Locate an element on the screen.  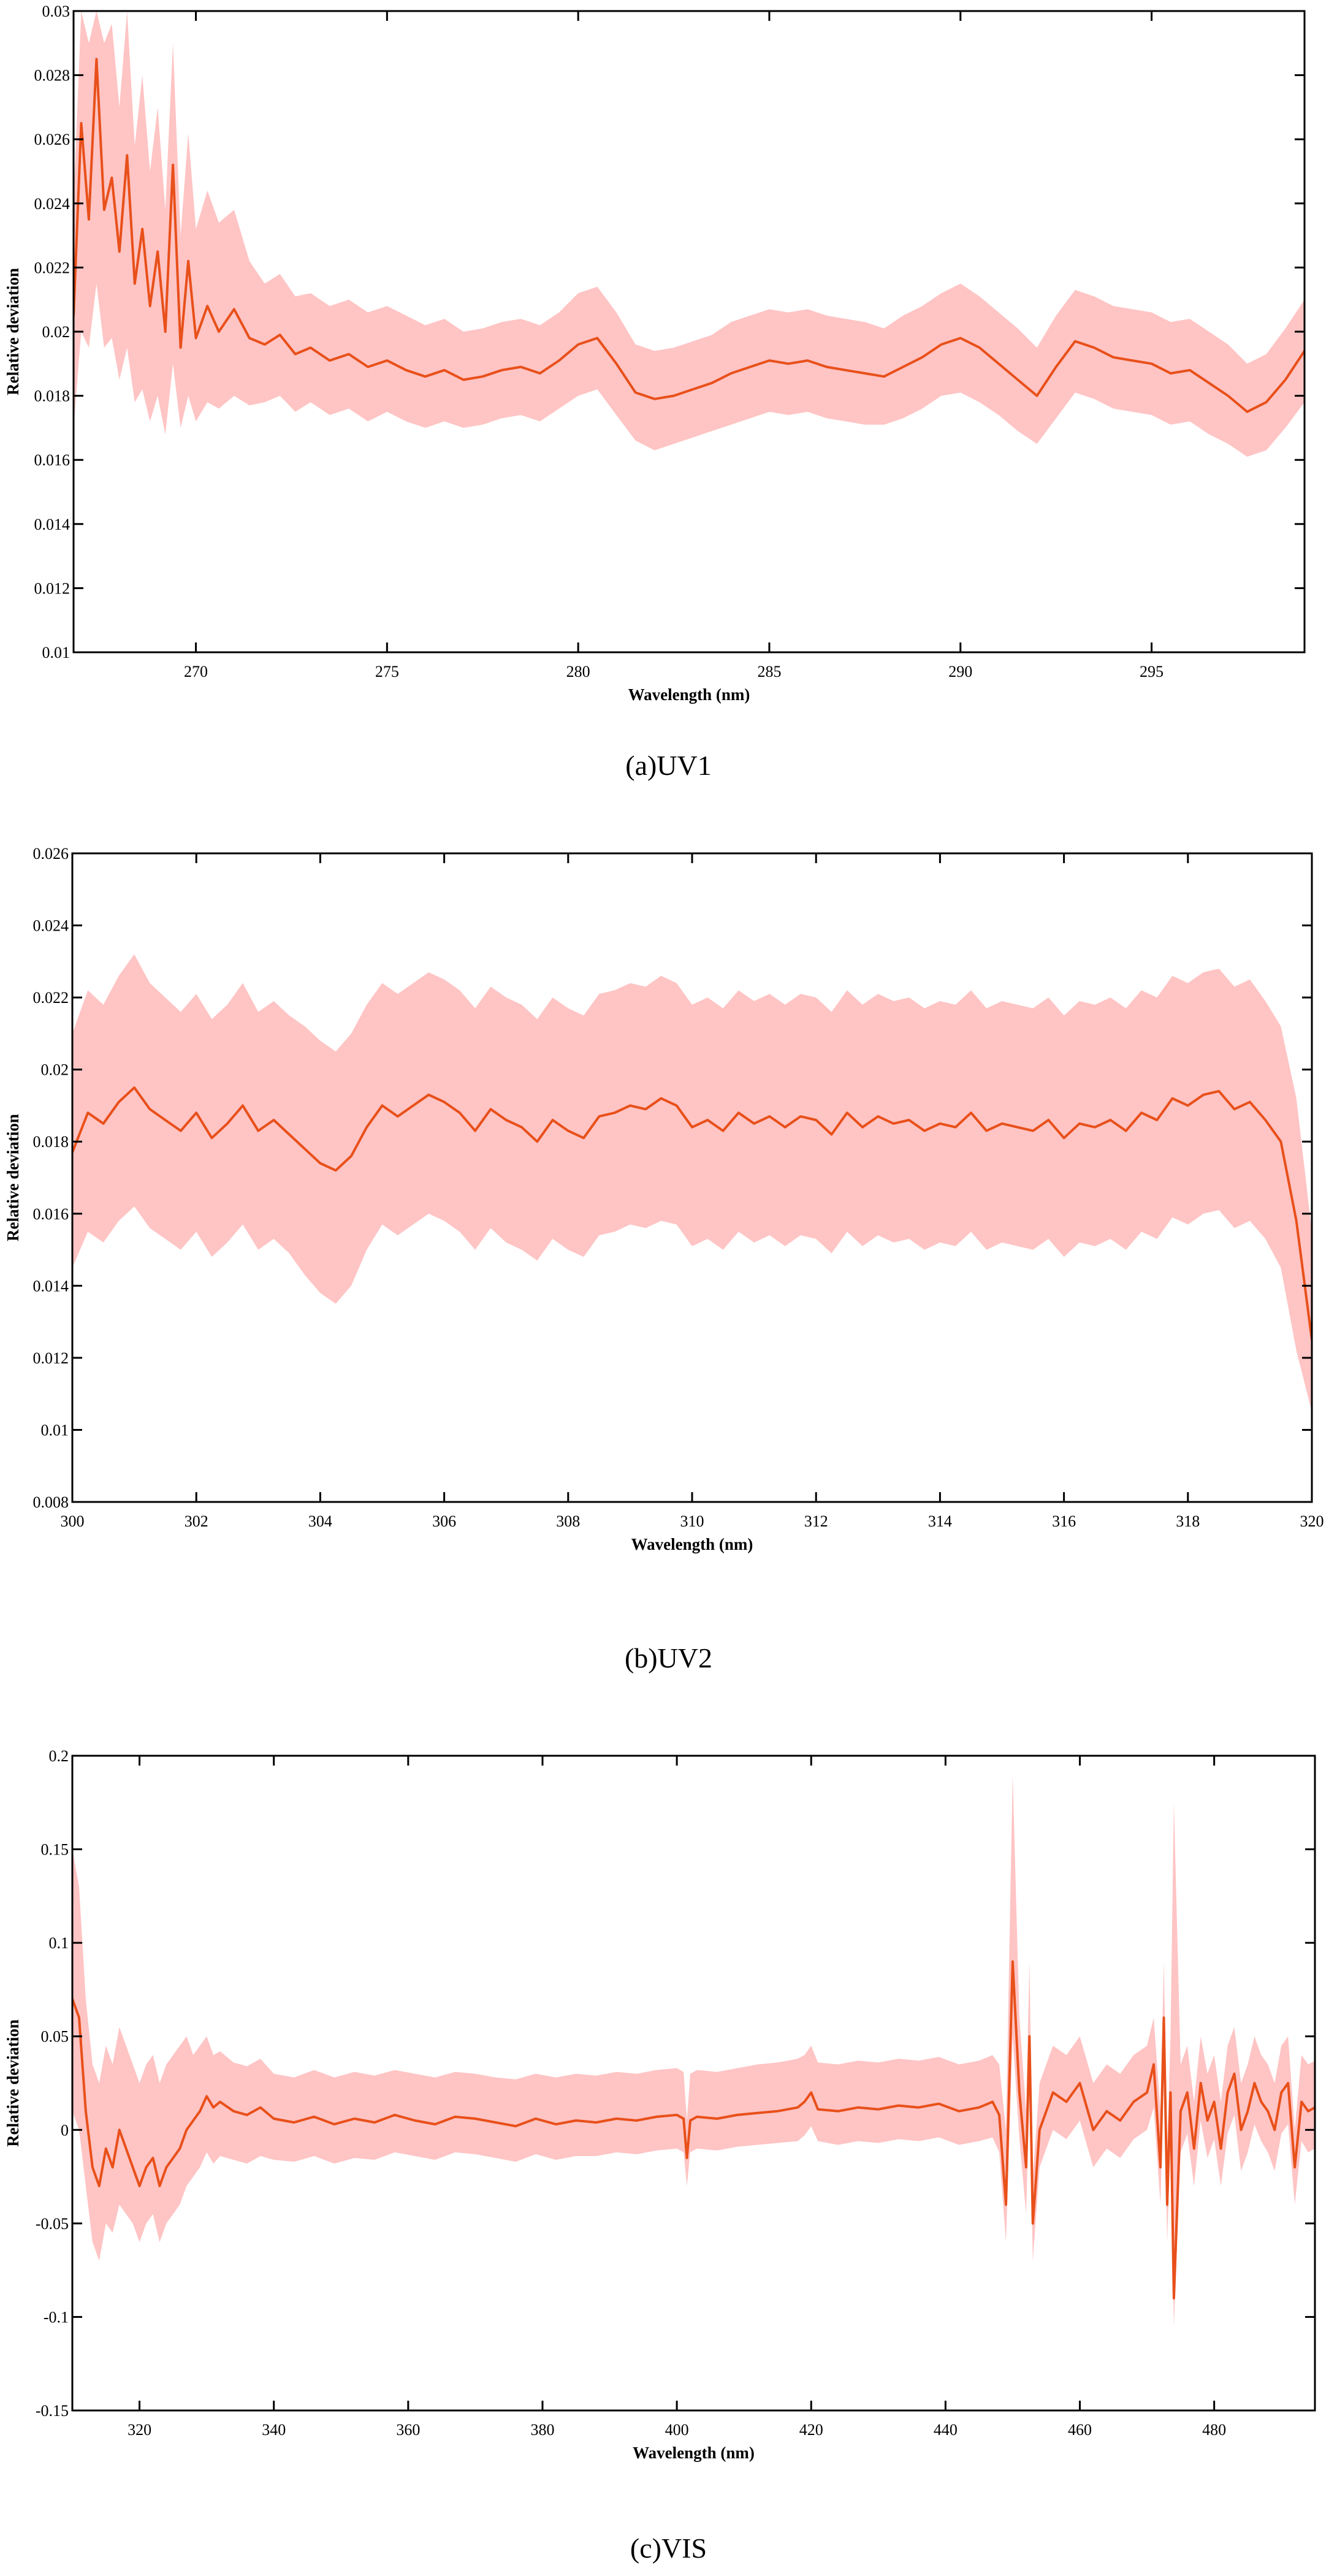
x-tick-label: 295 is located at coordinates (1152, 671).